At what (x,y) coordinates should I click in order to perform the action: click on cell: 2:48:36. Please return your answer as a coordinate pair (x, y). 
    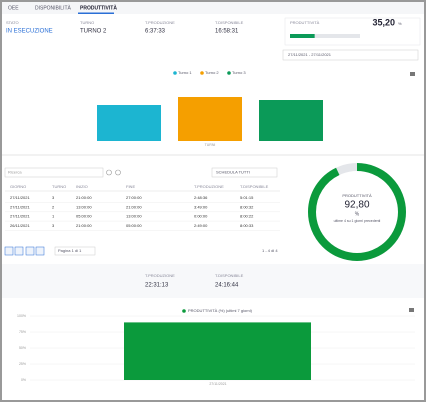
    Looking at the image, I should click on (201, 197).